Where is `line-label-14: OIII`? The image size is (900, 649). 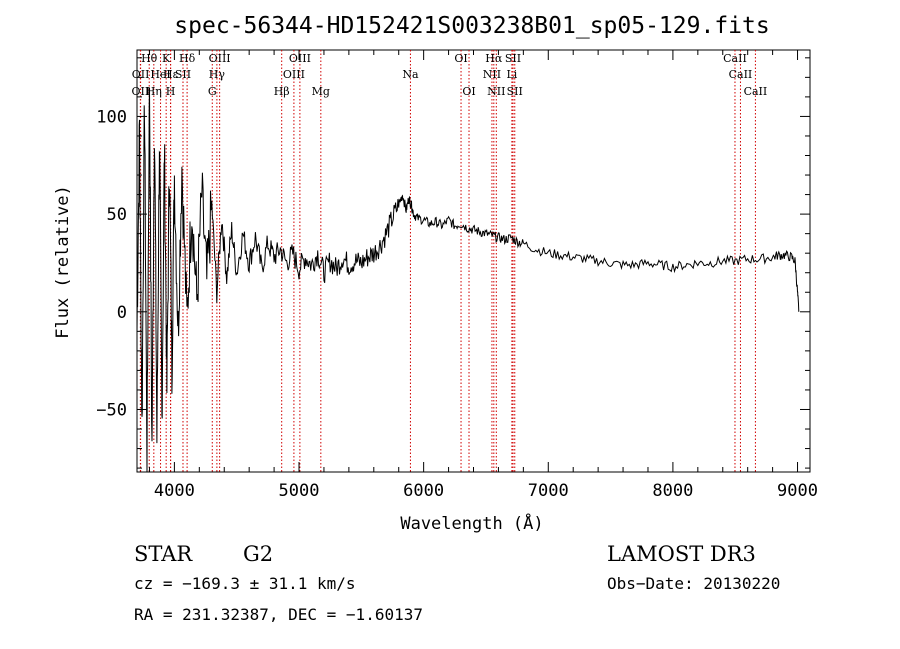
line-label-14: OIII is located at coordinates (294, 74).